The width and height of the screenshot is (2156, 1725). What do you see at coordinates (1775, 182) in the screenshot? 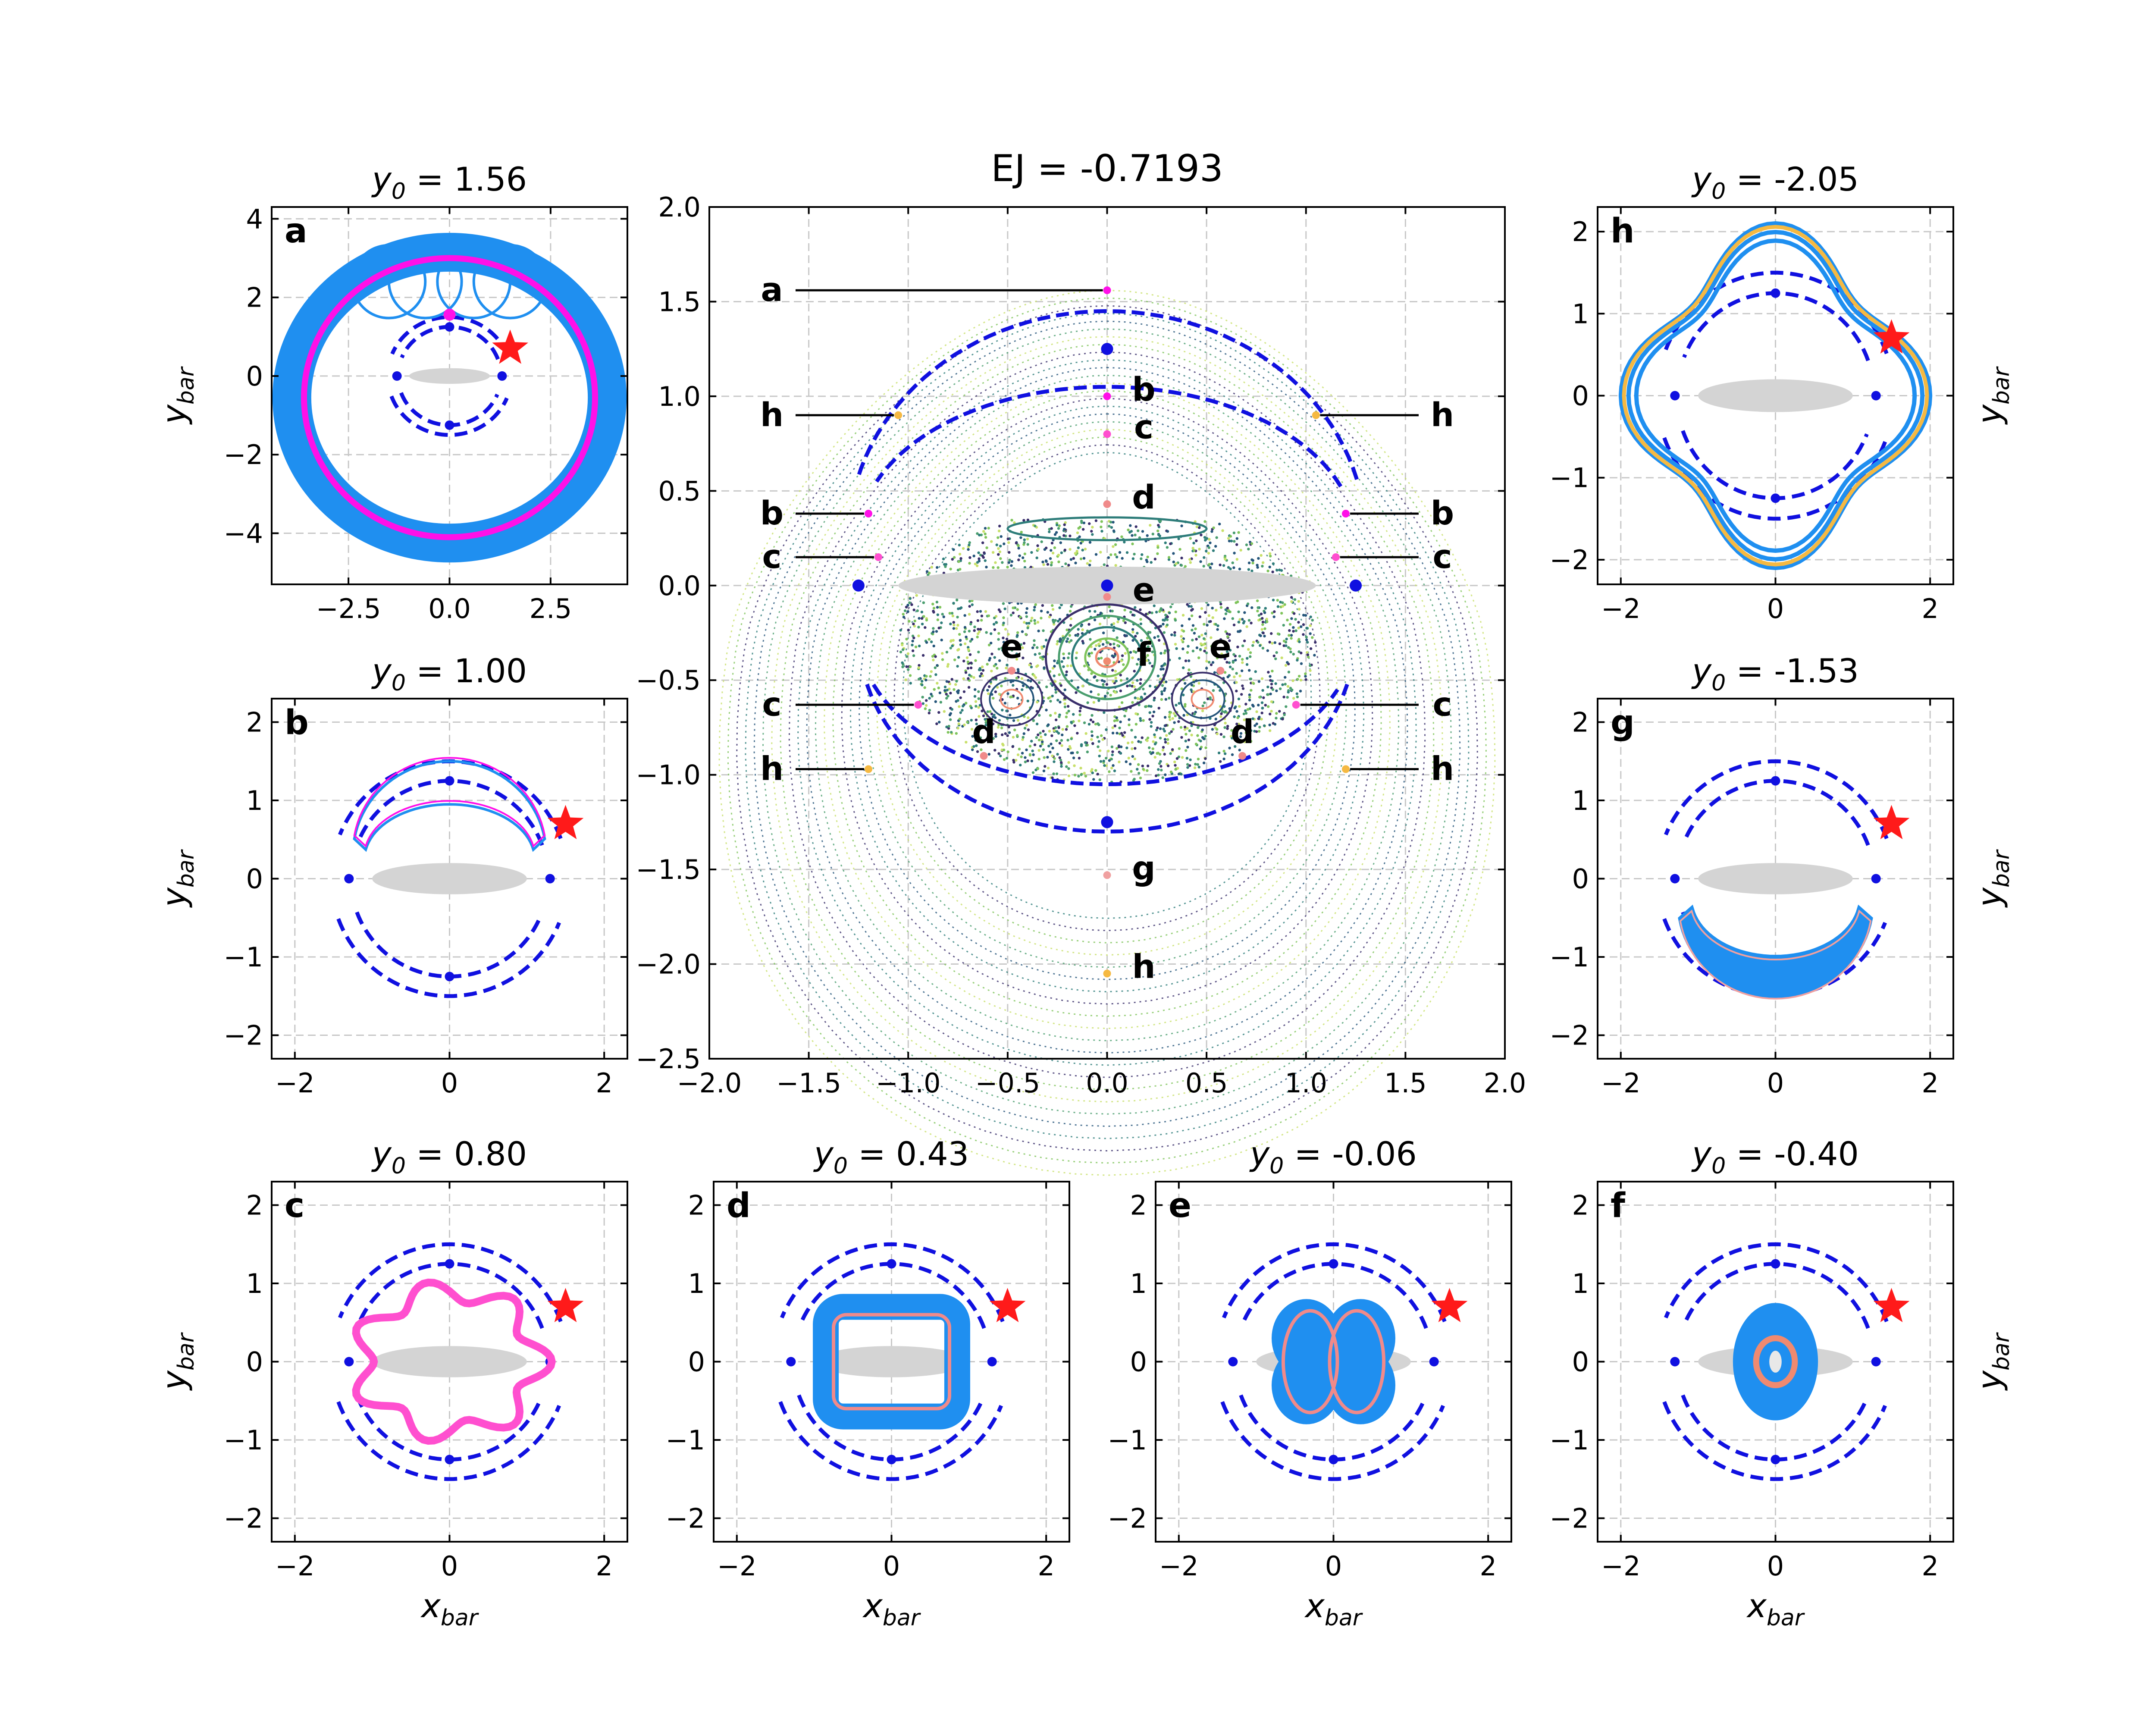
I see `panel-title-text: y0 = -2.05` at bounding box center [1775, 182].